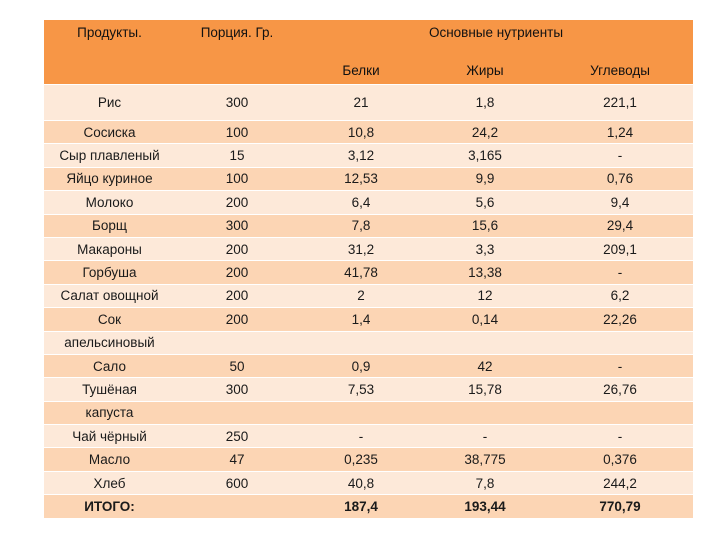 Image resolution: width=720 pixels, height=540 pixels. Describe the element at coordinates (109, 506) in the screenshot. I see `cell-product: ИТОГО:` at that location.